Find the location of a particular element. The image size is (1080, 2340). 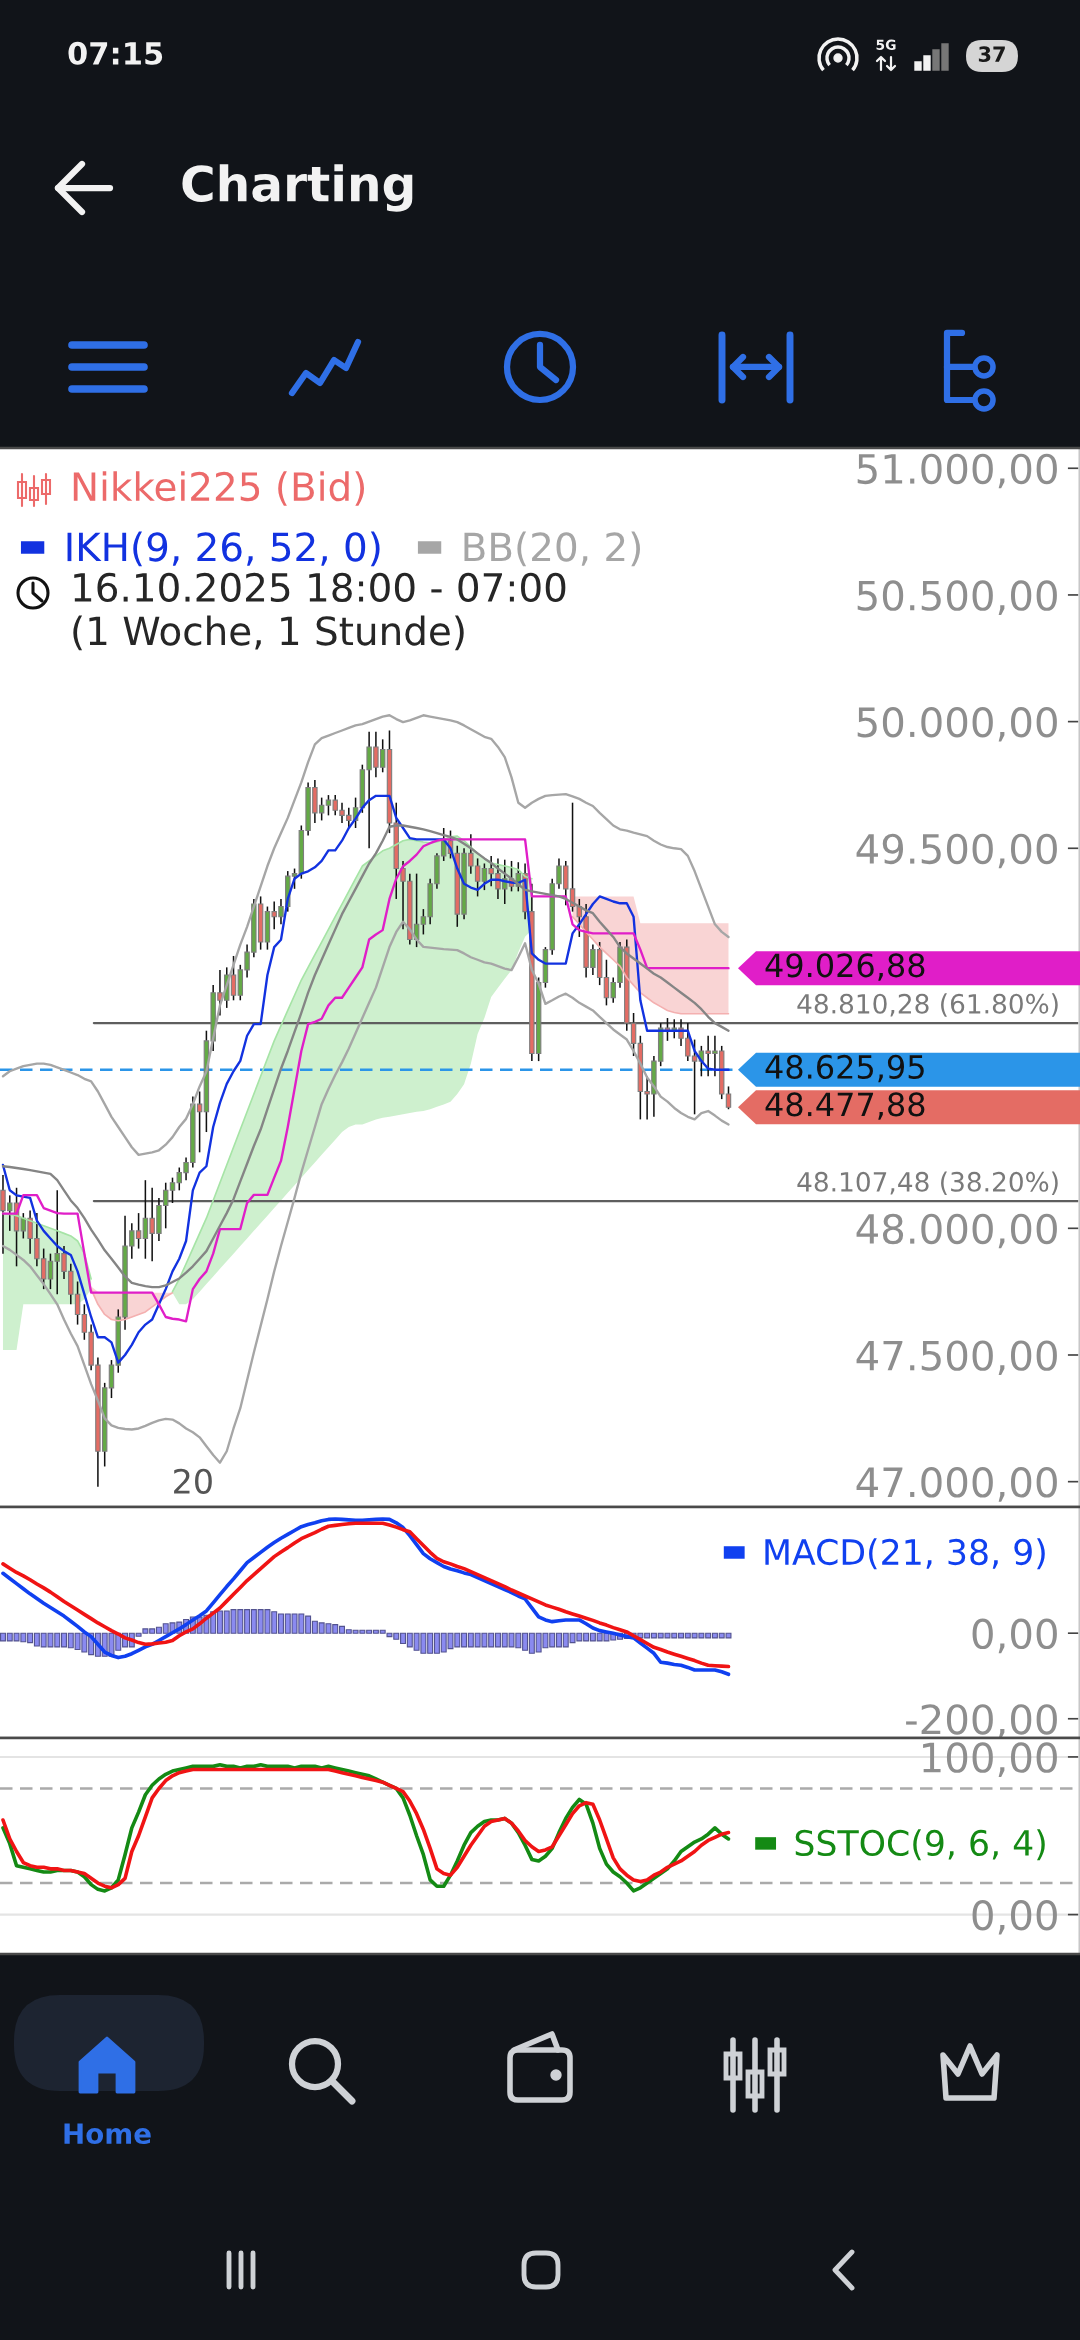

text: 48.477,88 is located at coordinates (845, 1106).